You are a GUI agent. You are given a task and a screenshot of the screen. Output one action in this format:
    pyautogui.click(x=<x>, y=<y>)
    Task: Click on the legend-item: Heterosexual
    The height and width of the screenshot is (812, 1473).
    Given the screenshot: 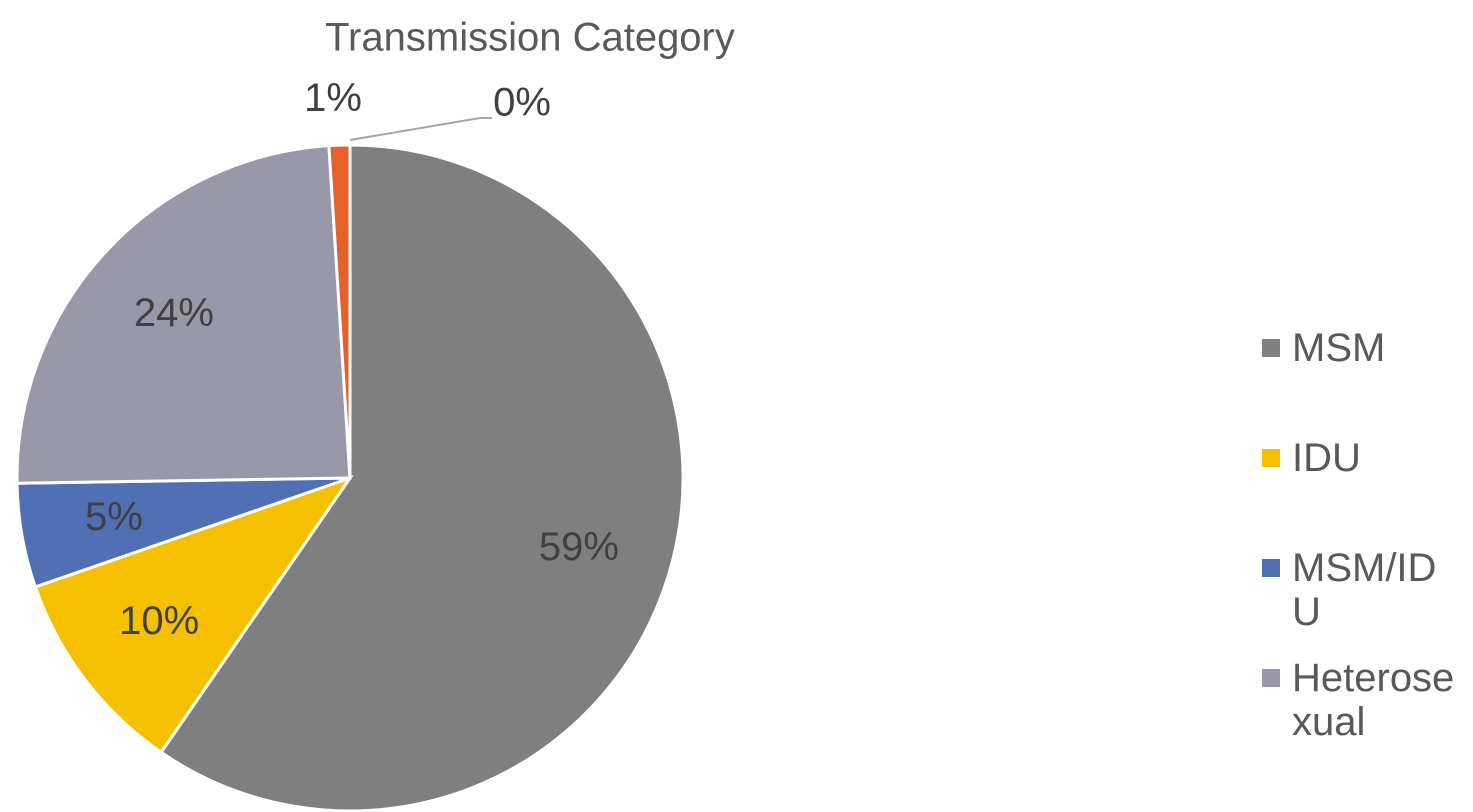 What is the action you would take?
    pyautogui.click(x=1362, y=707)
    